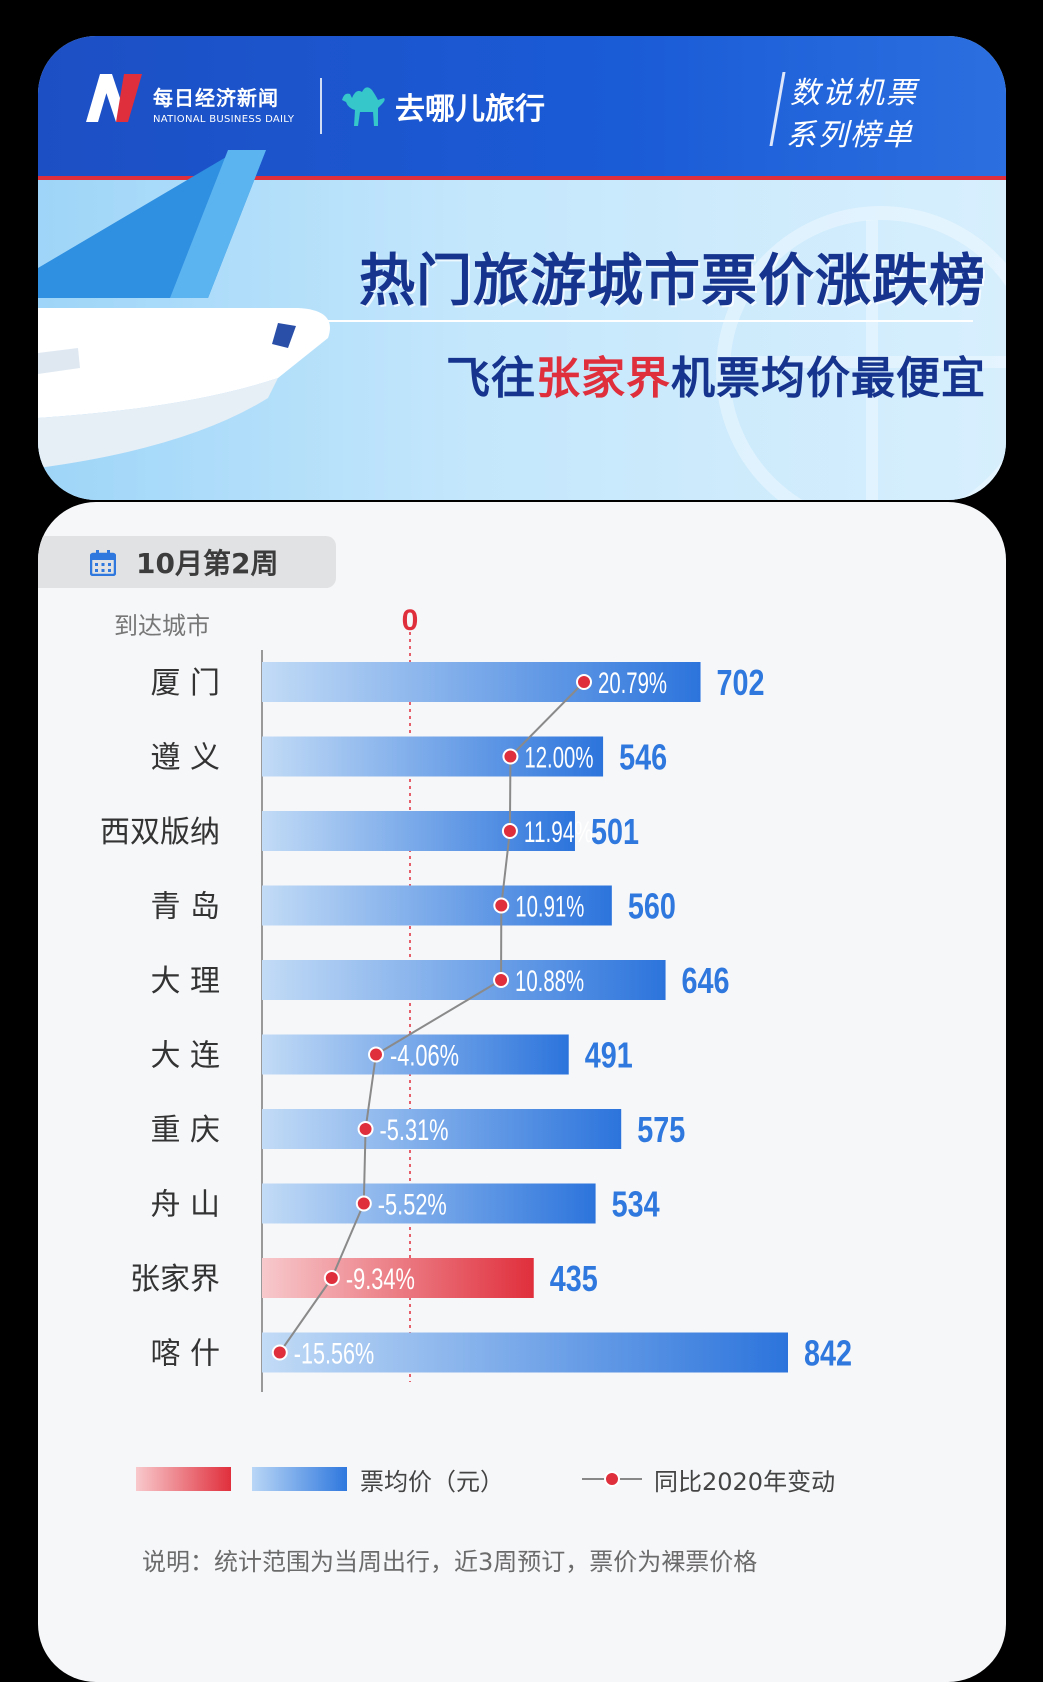 The image size is (1043, 1682). What do you see at coordinates (652, 906) in the screenshot?
I see `price-label: 560` at bounding box center [652, 906].